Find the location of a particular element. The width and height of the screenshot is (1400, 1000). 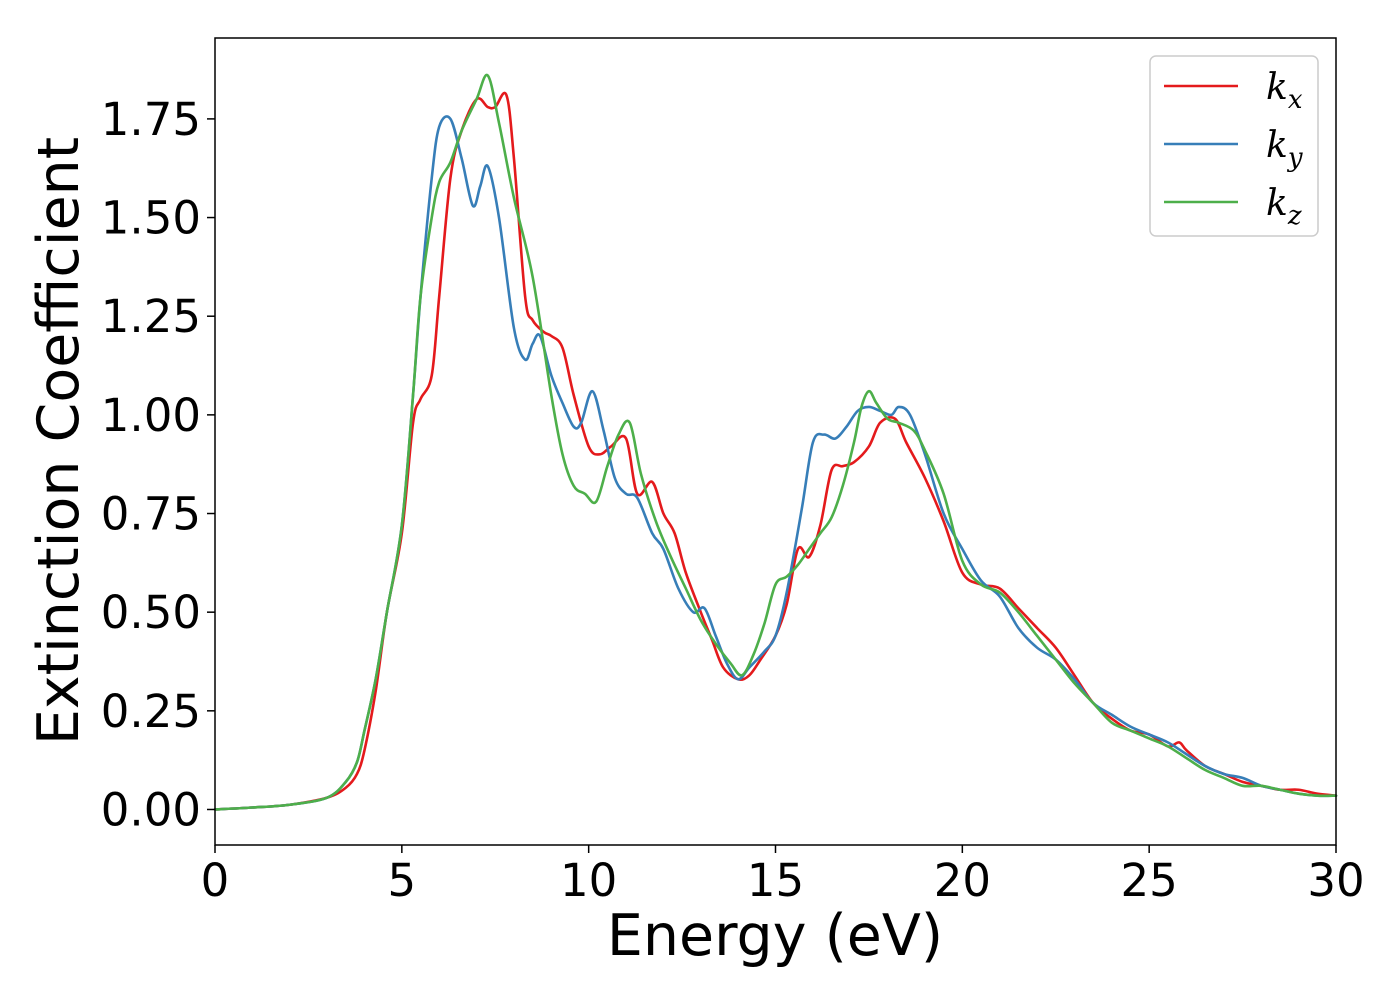

x-tick-label: 20 is located at coordinates (962, 880).